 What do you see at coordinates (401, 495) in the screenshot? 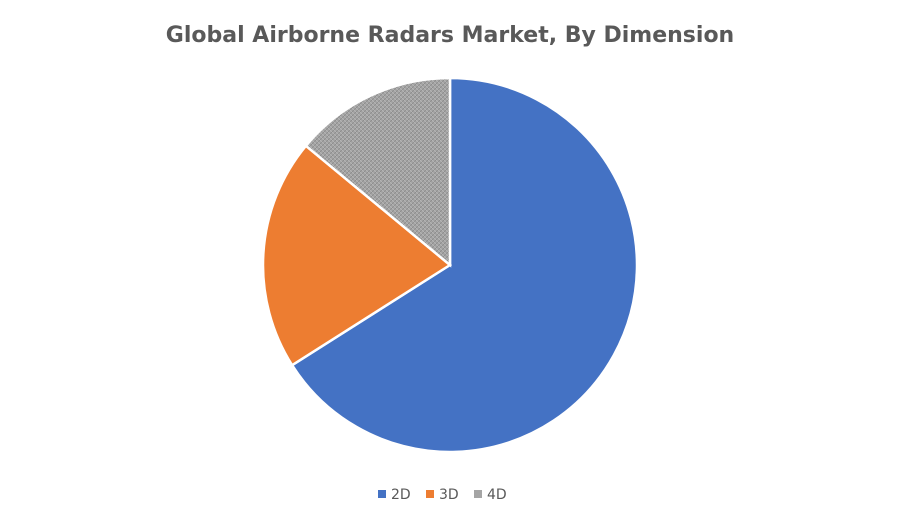
I see `legend-text: 2D` at bounding box center [401, 495].